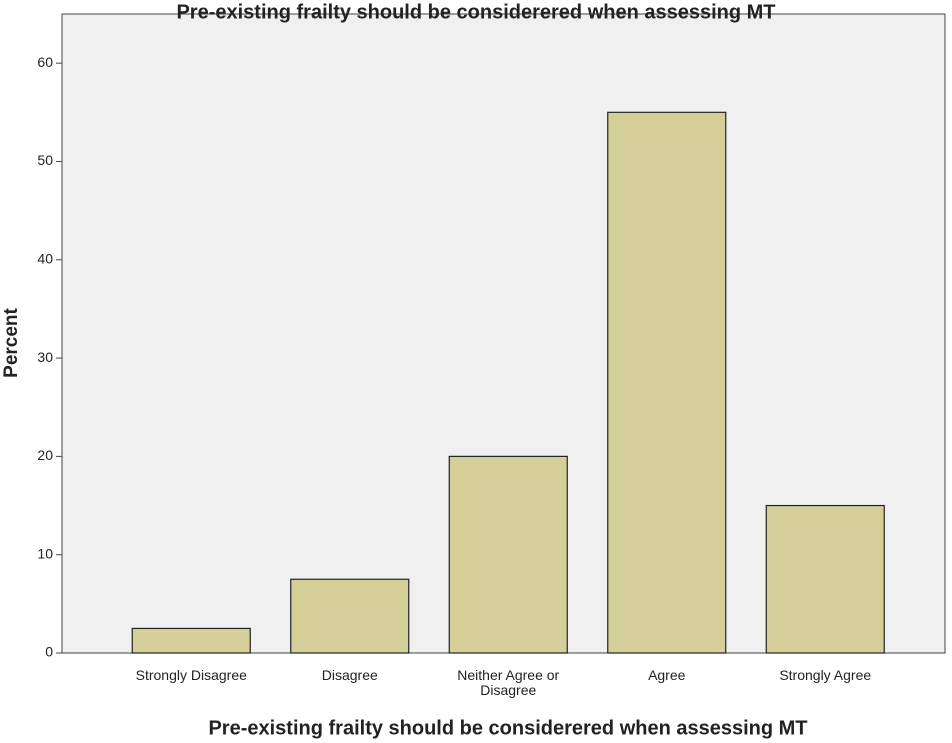 The width and height of the screenshot is (952, 743). Describe the element at coordinates (45, 258) in the screenshot. I see `y-tick-label: 40` at that location.